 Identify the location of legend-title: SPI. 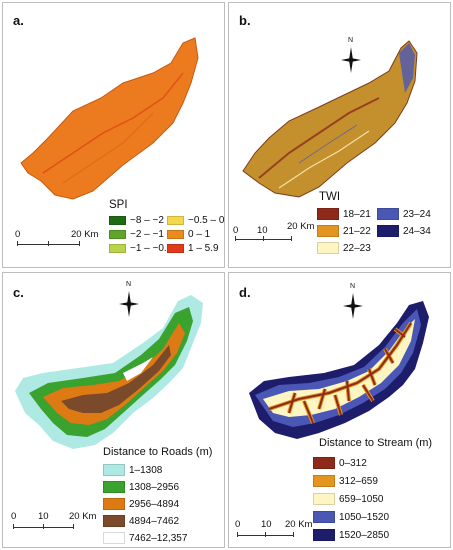
(118, 205).